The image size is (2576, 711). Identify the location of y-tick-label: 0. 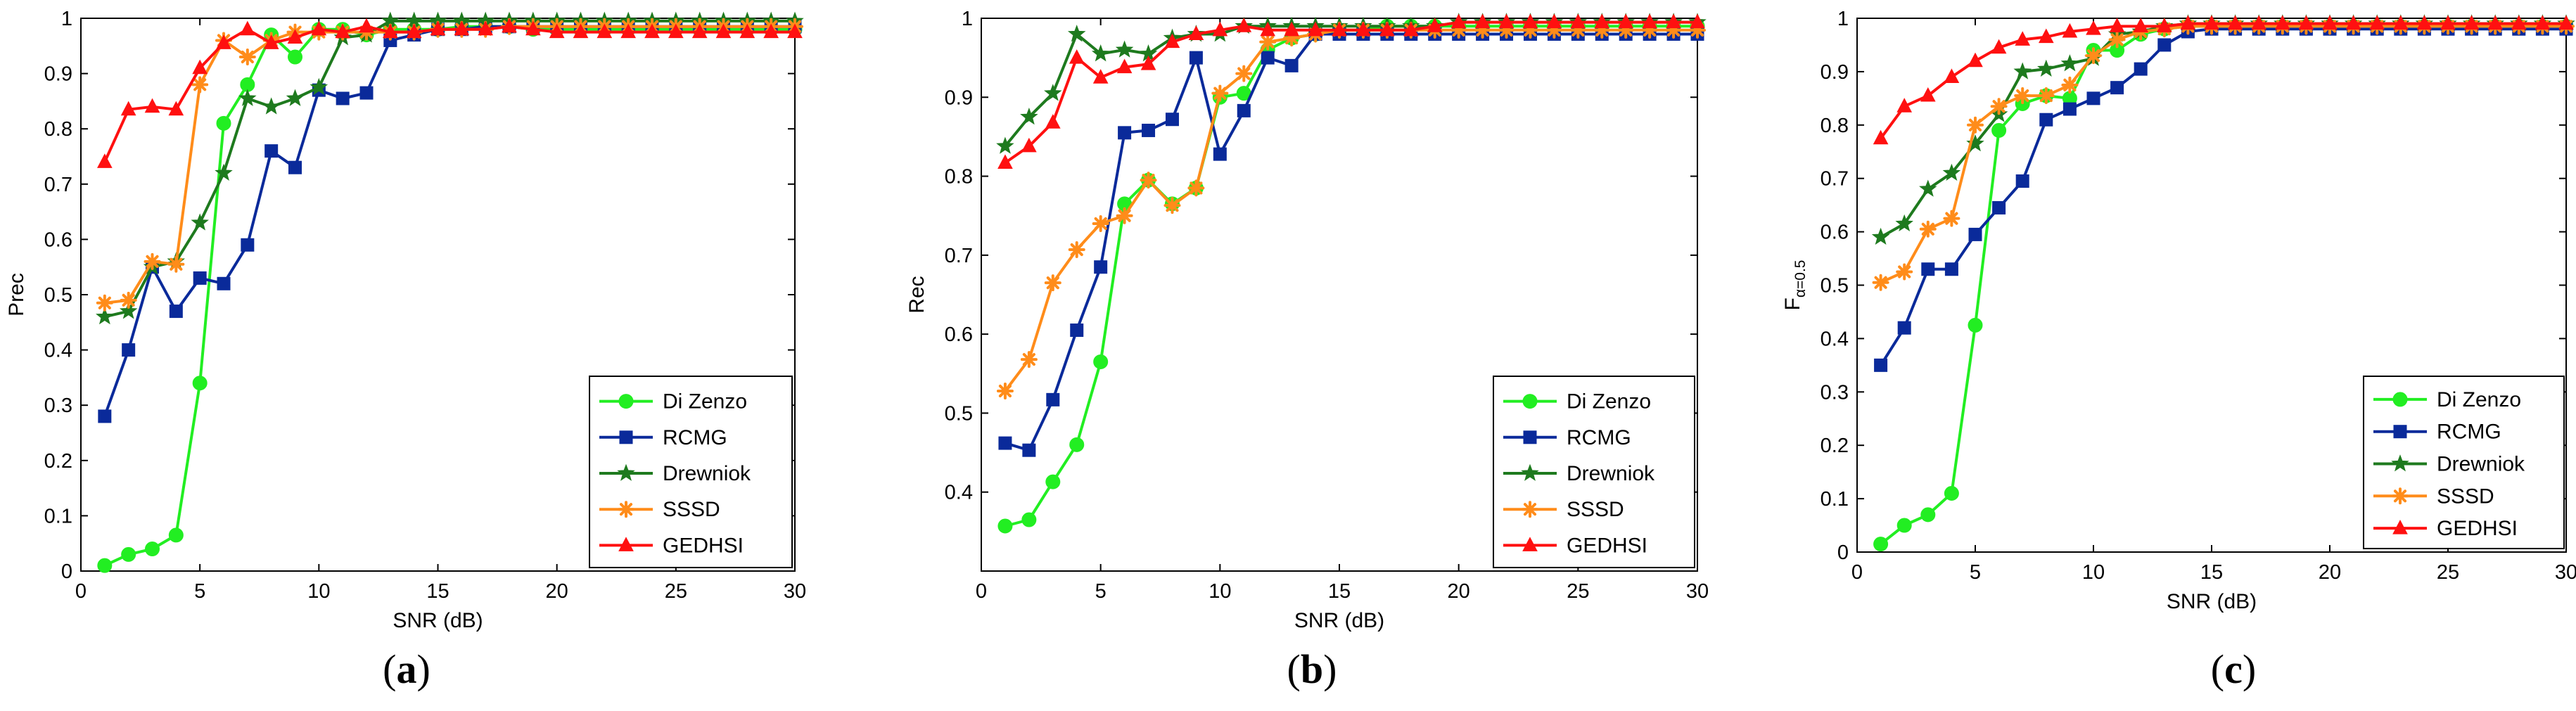
(1843, 553).